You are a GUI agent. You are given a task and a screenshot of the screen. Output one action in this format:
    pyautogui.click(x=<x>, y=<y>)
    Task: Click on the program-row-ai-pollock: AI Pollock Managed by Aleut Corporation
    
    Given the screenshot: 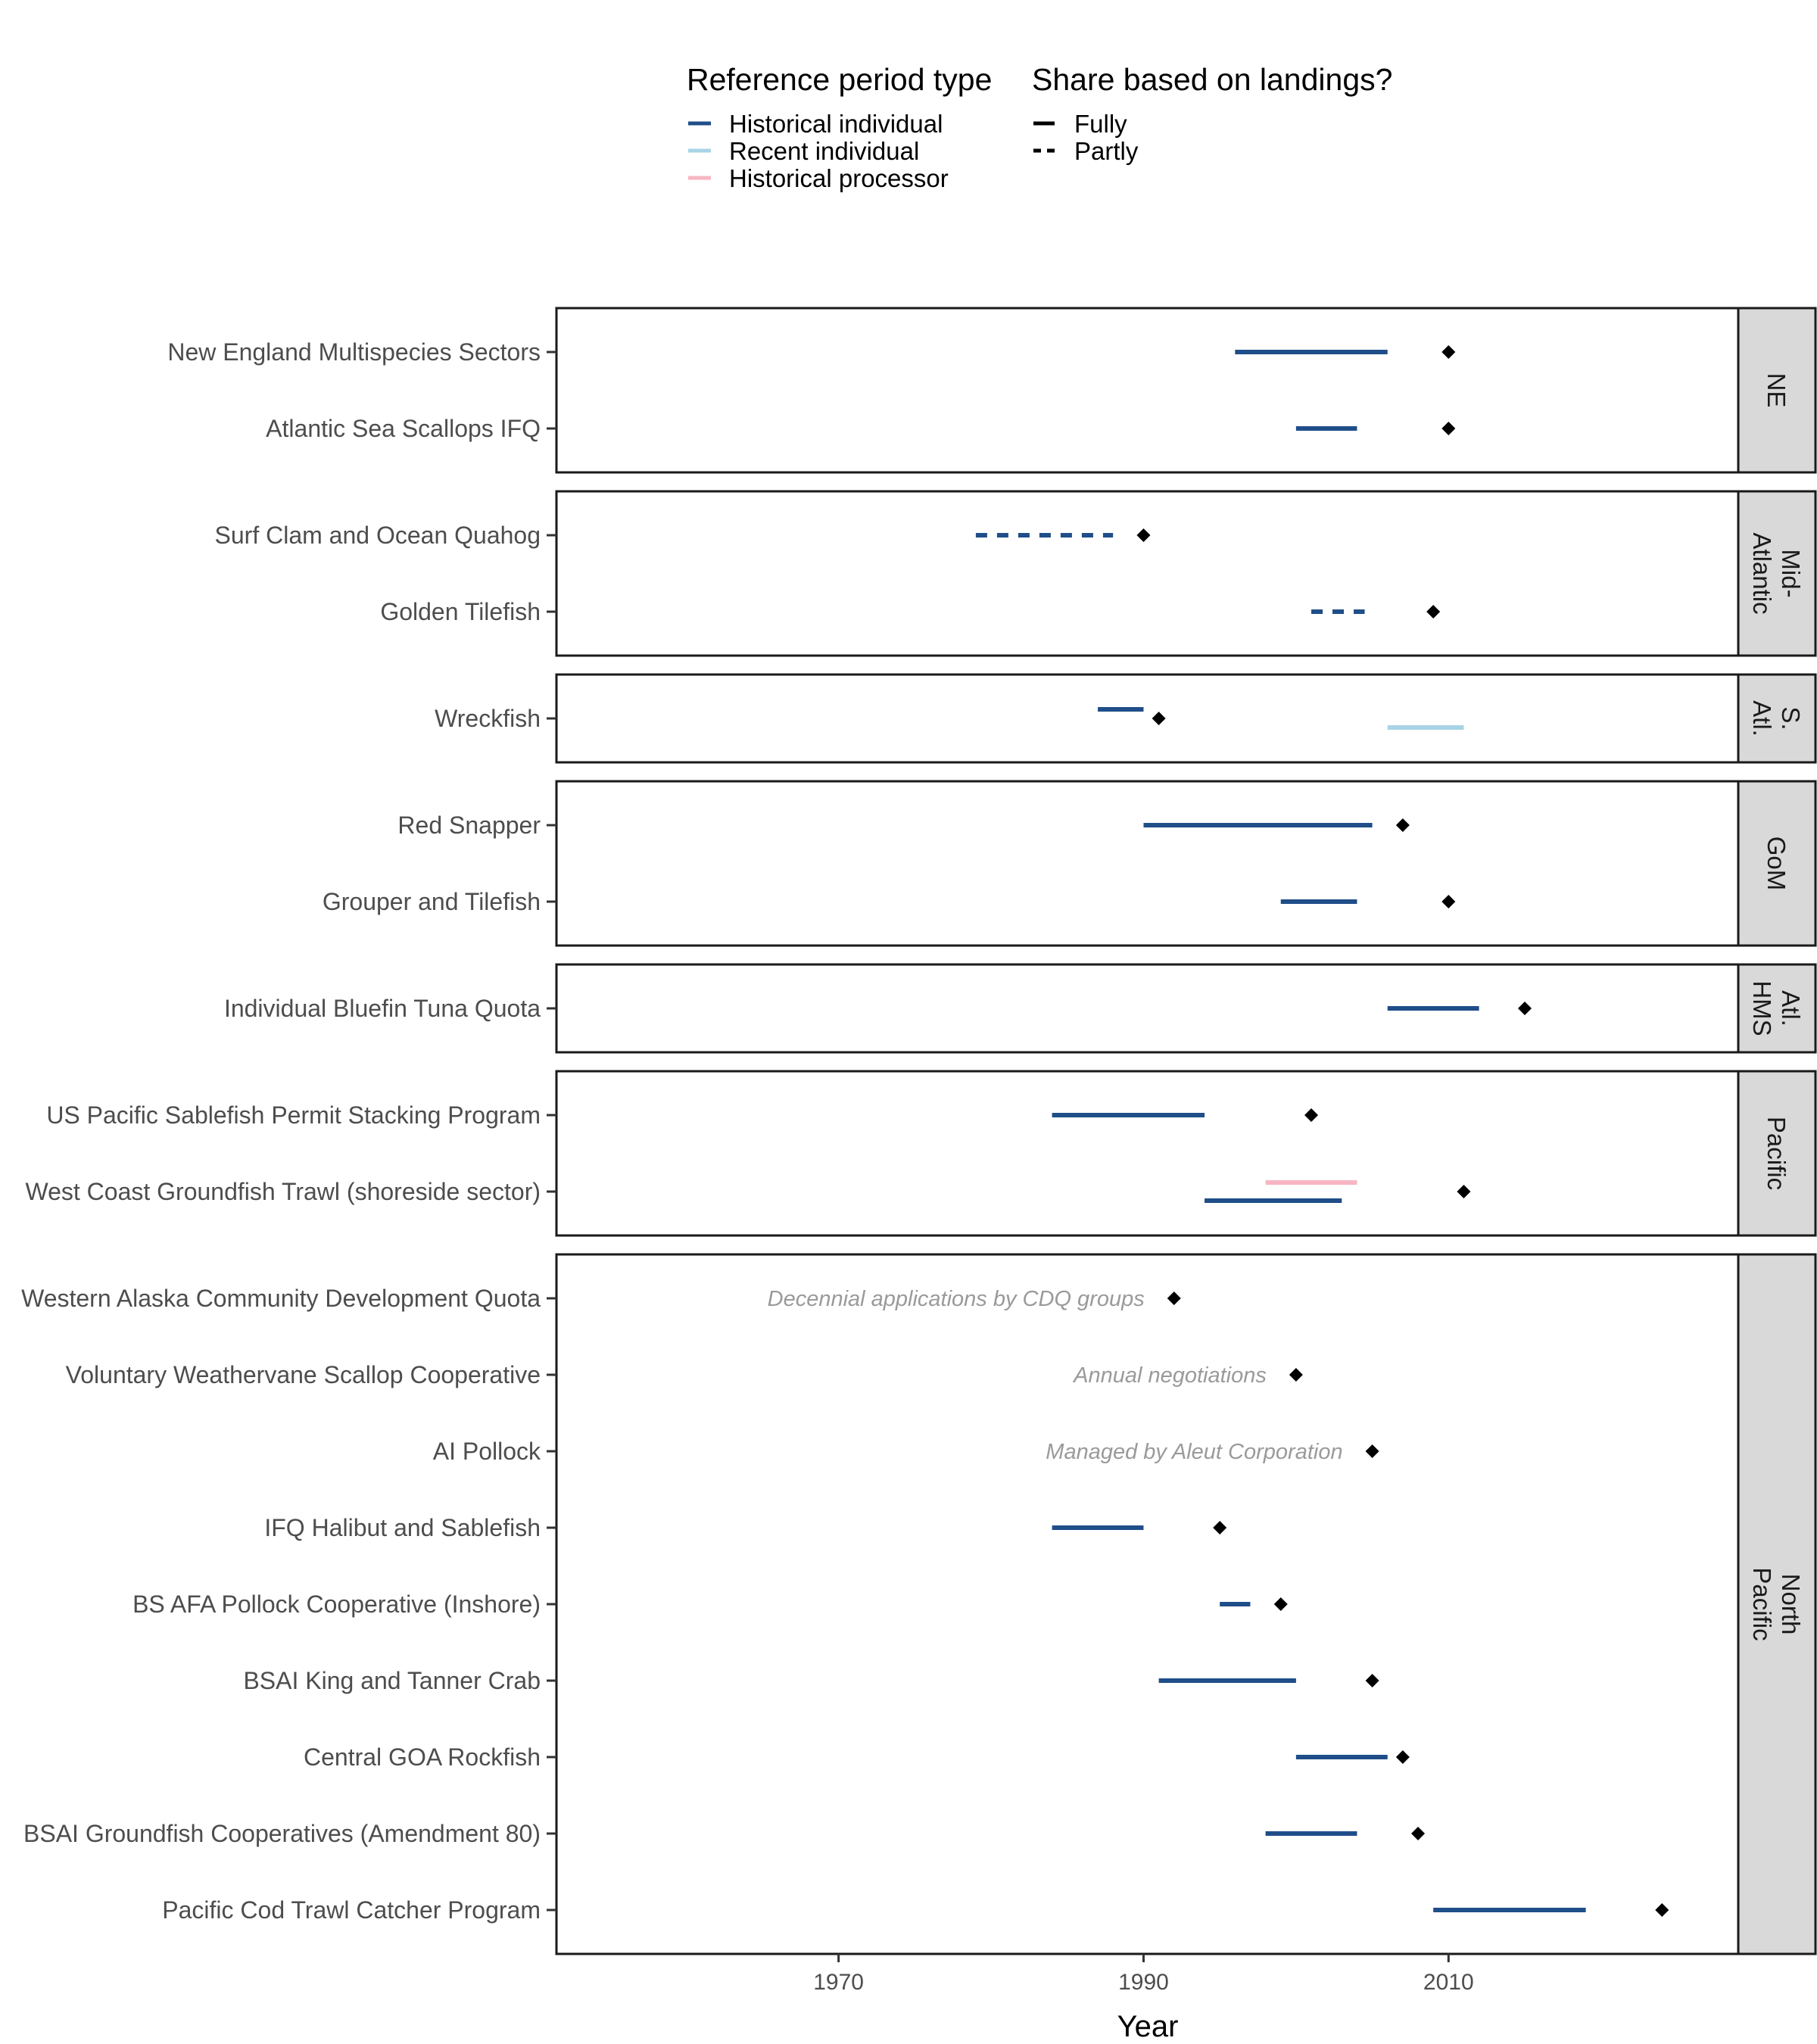 What is the action you would take?
    pyautogui.click(x=906, y=1451)
    